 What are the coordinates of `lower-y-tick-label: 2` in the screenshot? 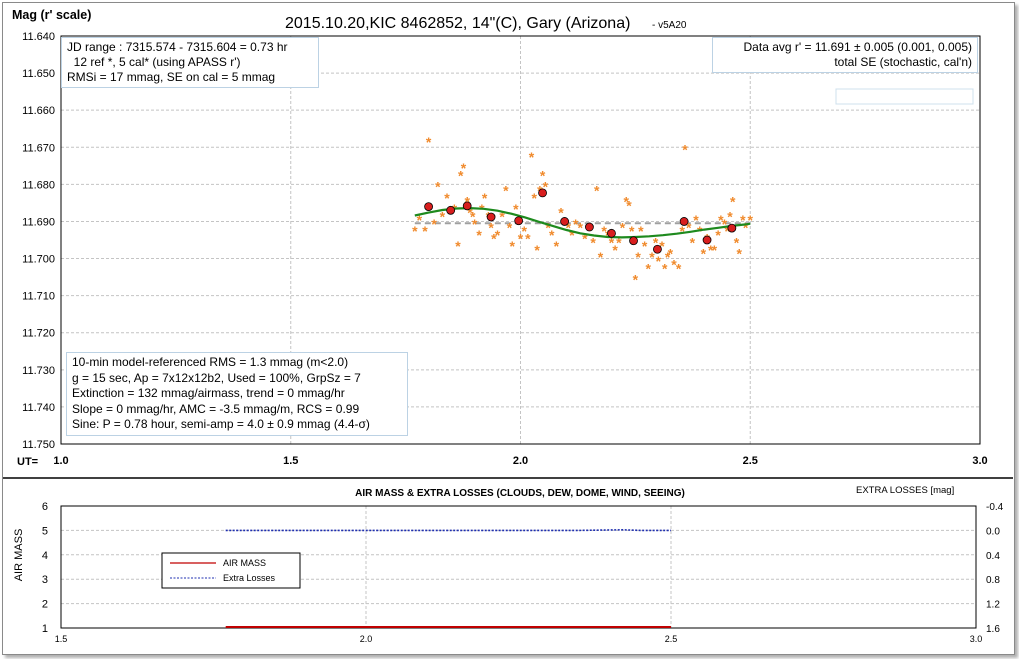 It's located at (45, 605).